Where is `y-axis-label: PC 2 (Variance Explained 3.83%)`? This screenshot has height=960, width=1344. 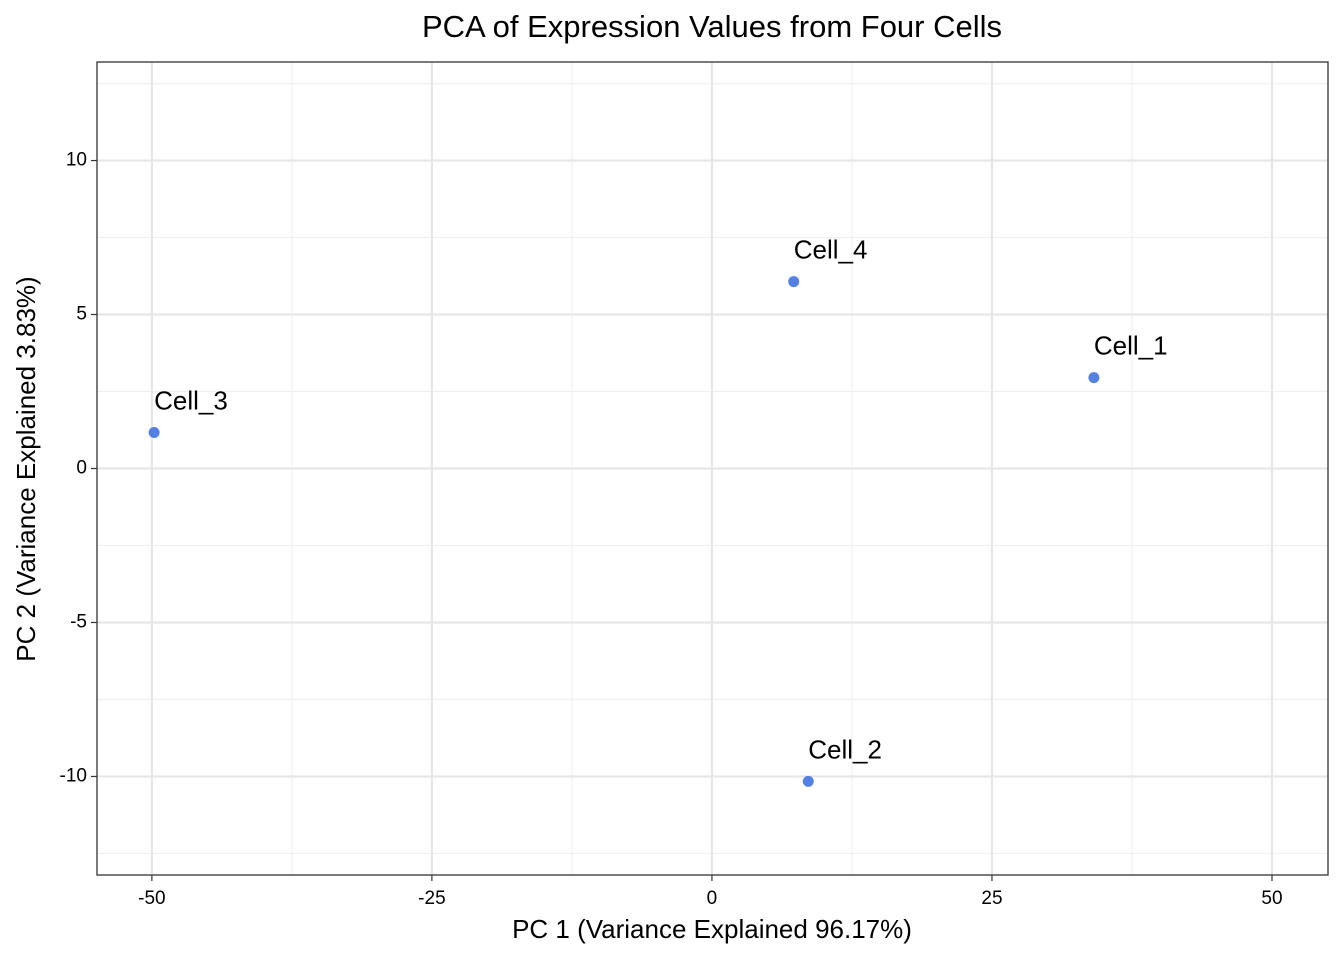
y-axis-label: PC 2 (Variance Explained 3.83%) is located at coordinates (26, 468).